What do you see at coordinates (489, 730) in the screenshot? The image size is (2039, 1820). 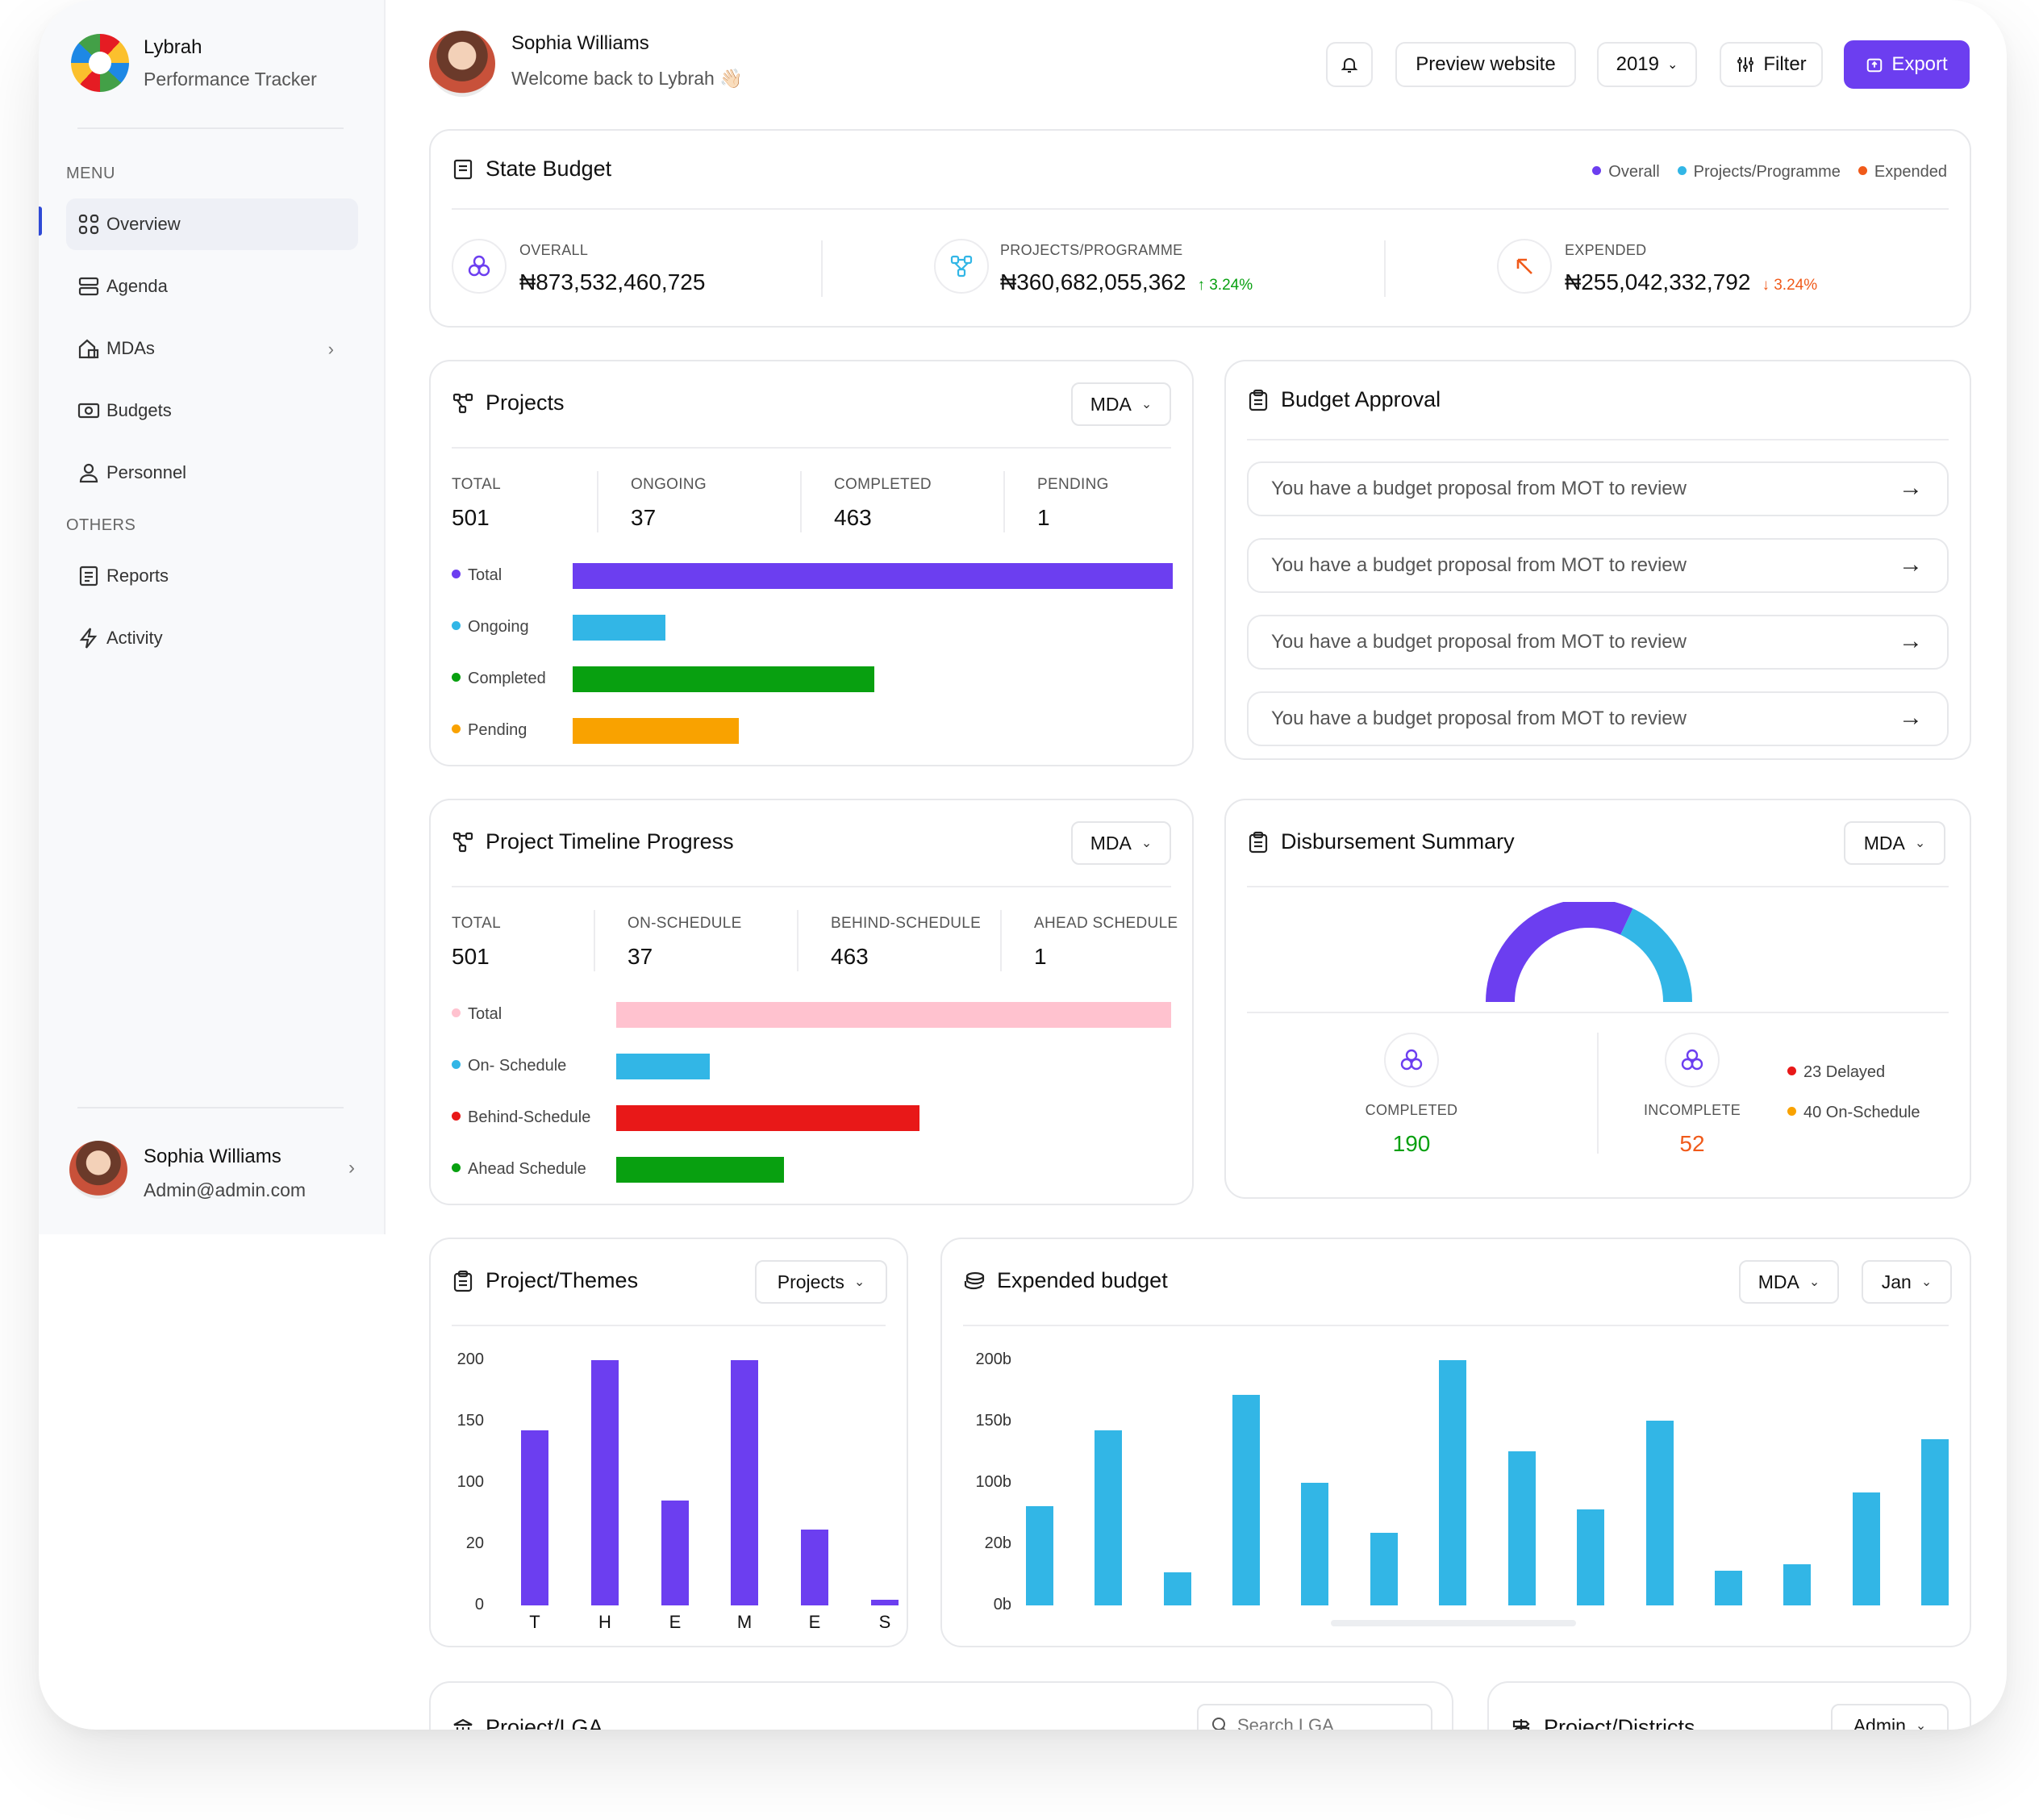 I see `projects-bar-label: Pending` at bounding box center [489, 730].